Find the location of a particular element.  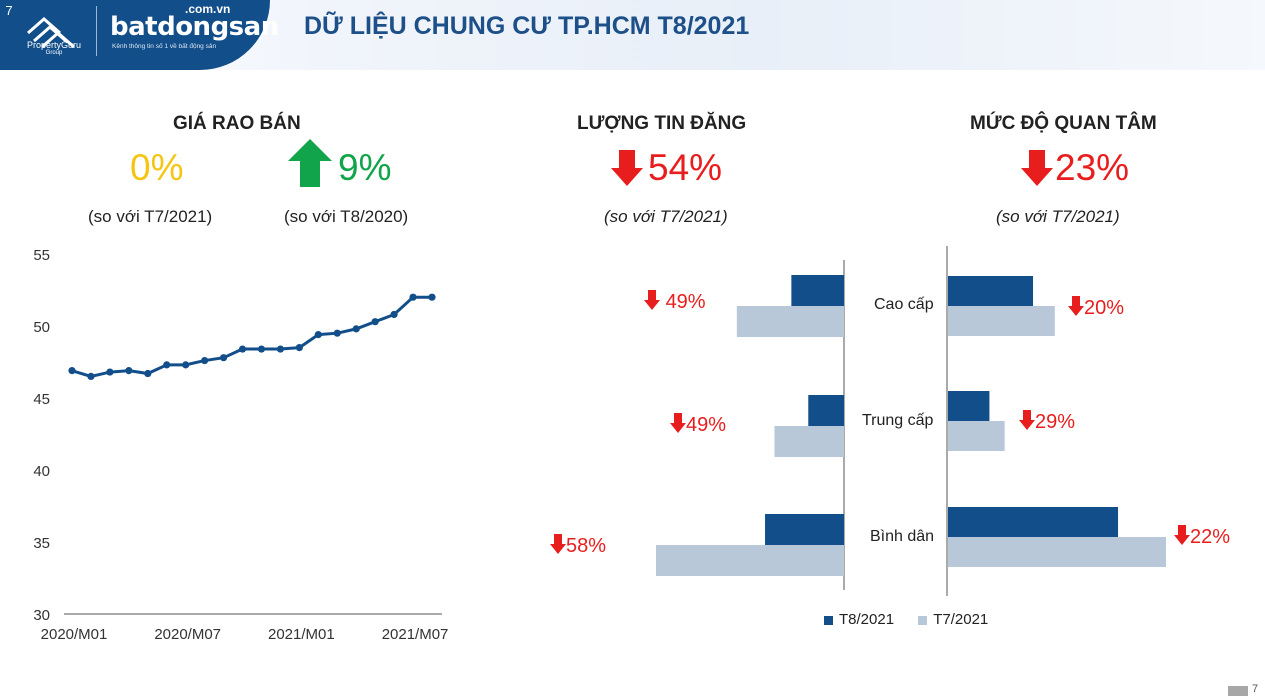

legend-item-previous: T7/2021 is located at coordinates (953, 619).